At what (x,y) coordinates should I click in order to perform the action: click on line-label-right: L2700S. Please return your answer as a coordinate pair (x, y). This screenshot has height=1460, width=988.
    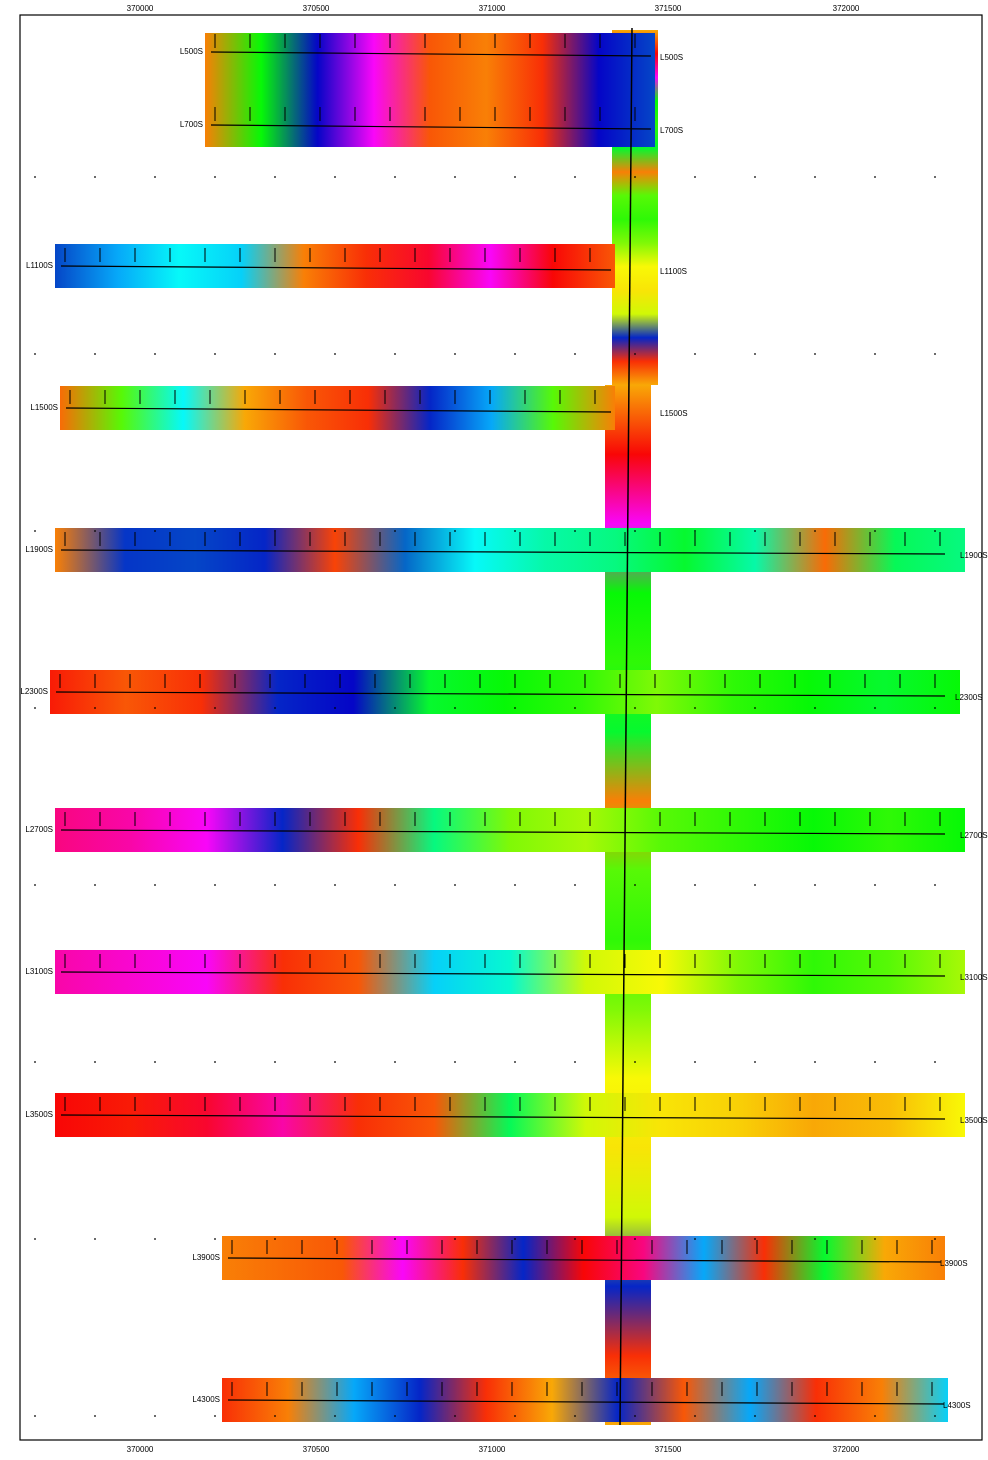
    Looking at the image, I should click on (974, 835).